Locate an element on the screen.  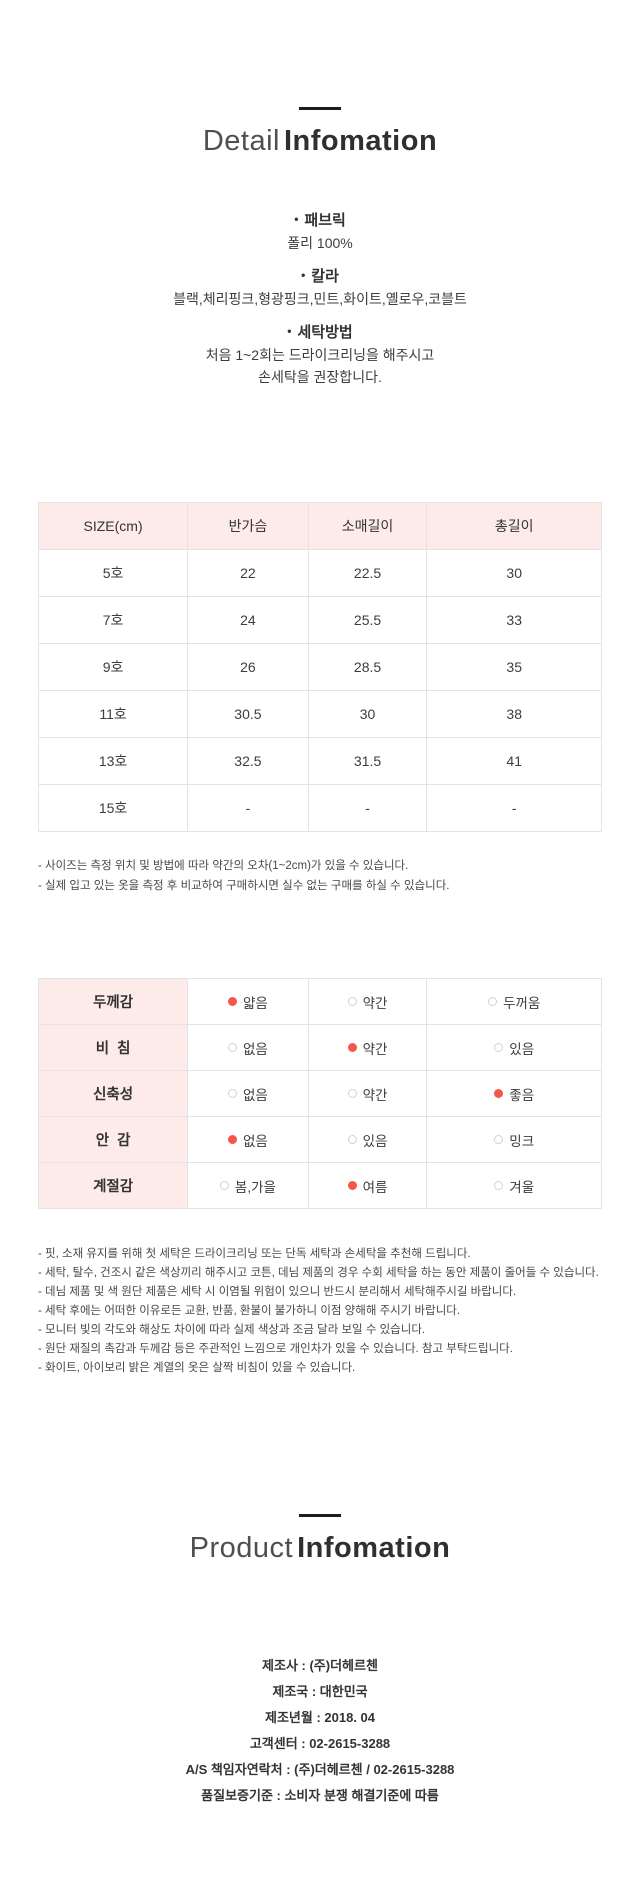
info-block-heading-text: 세탁방법 is located at coordinates (325, 332).